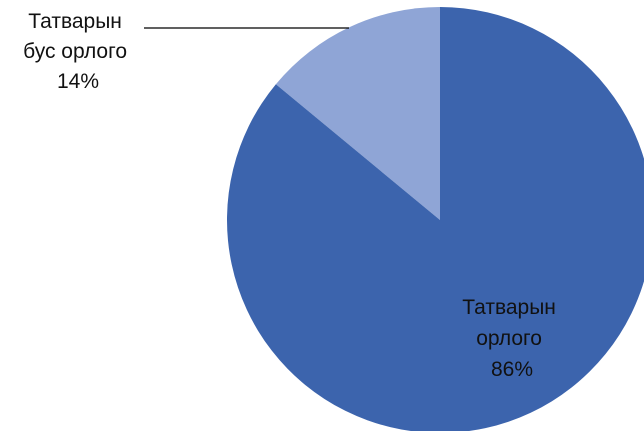  Describe the element at coordinates (75, 21) in the screenshot. I see `slice-label-non-tax-revenue-line1: Татварын` at that location.